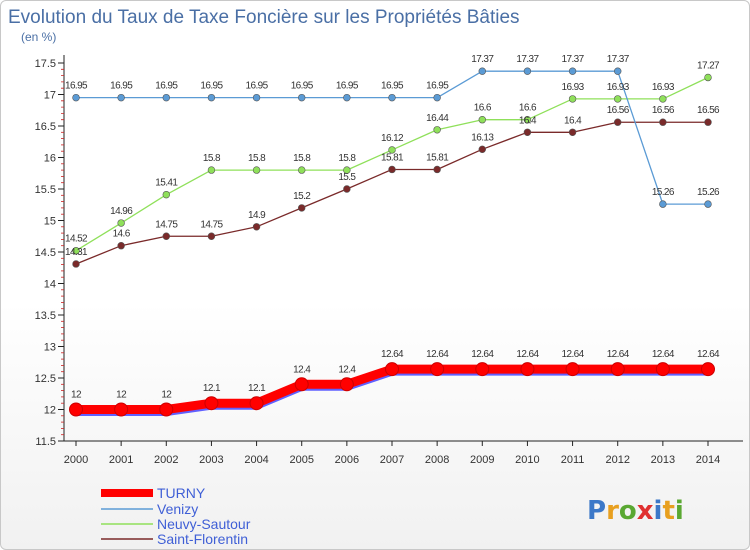 The image size is (750, 550). What do you see at coordinates (202, 539) in the screenshot?
I see `legend-label: Saint-Florentin` at bounding box center [202, 539].